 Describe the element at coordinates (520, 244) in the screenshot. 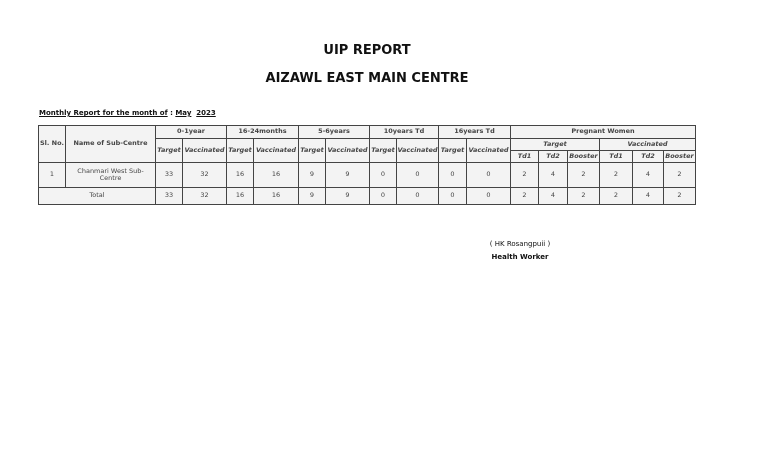

I see `signatory-name: ( HK Rosangpuii )` at that location.